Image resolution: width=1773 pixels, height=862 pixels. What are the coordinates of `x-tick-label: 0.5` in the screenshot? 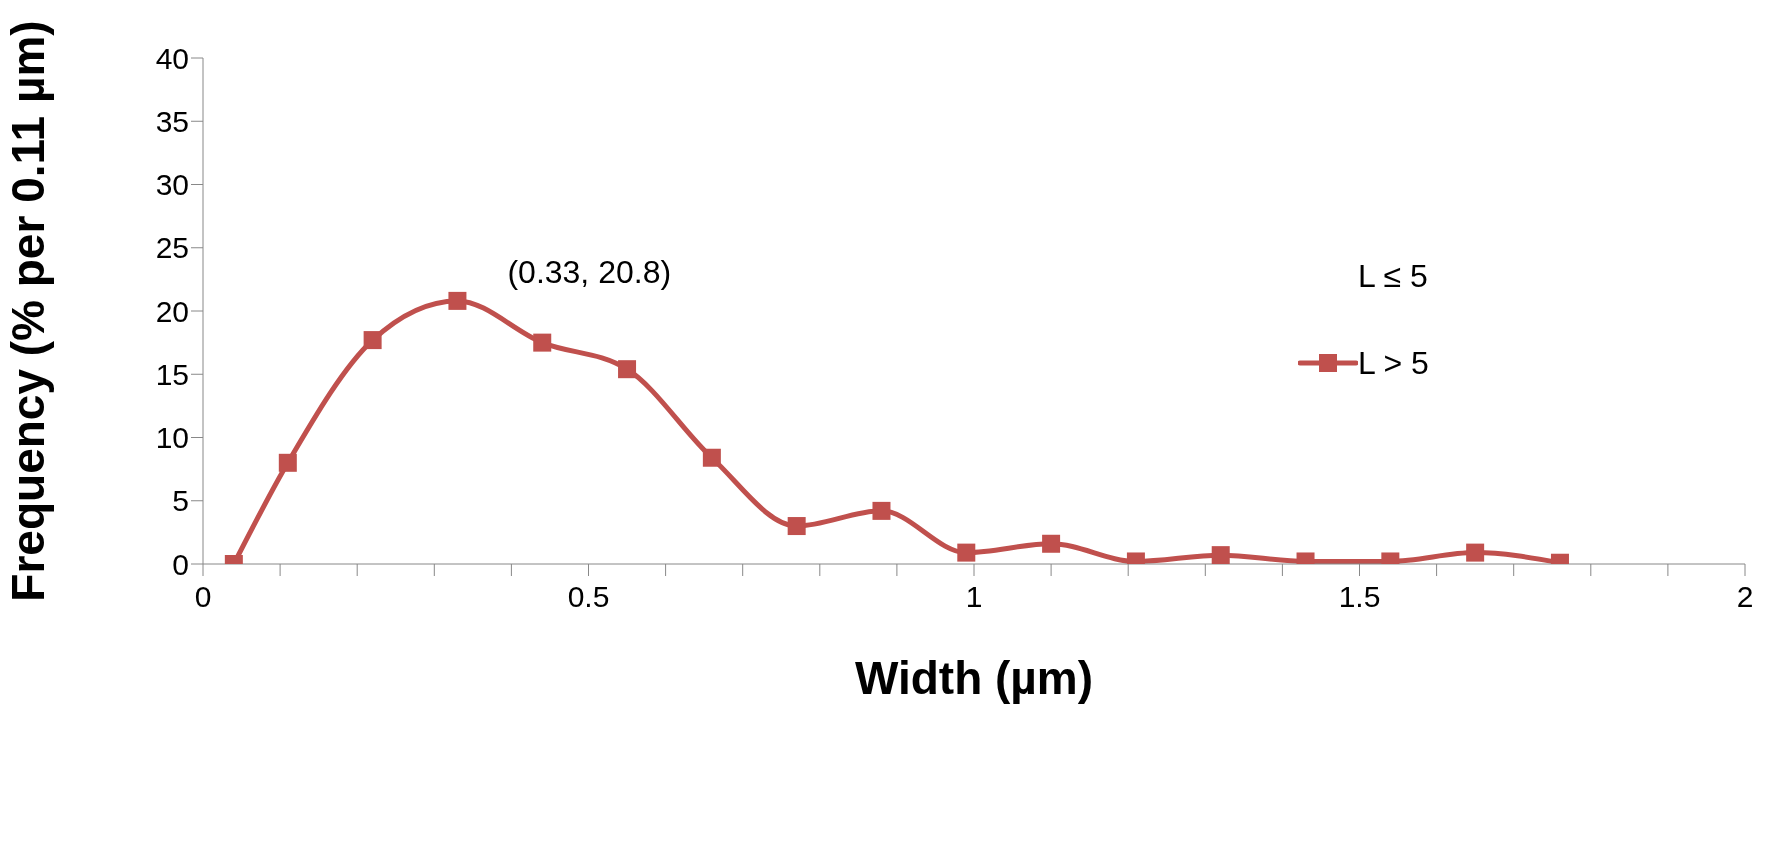 It's located at (588, 597).